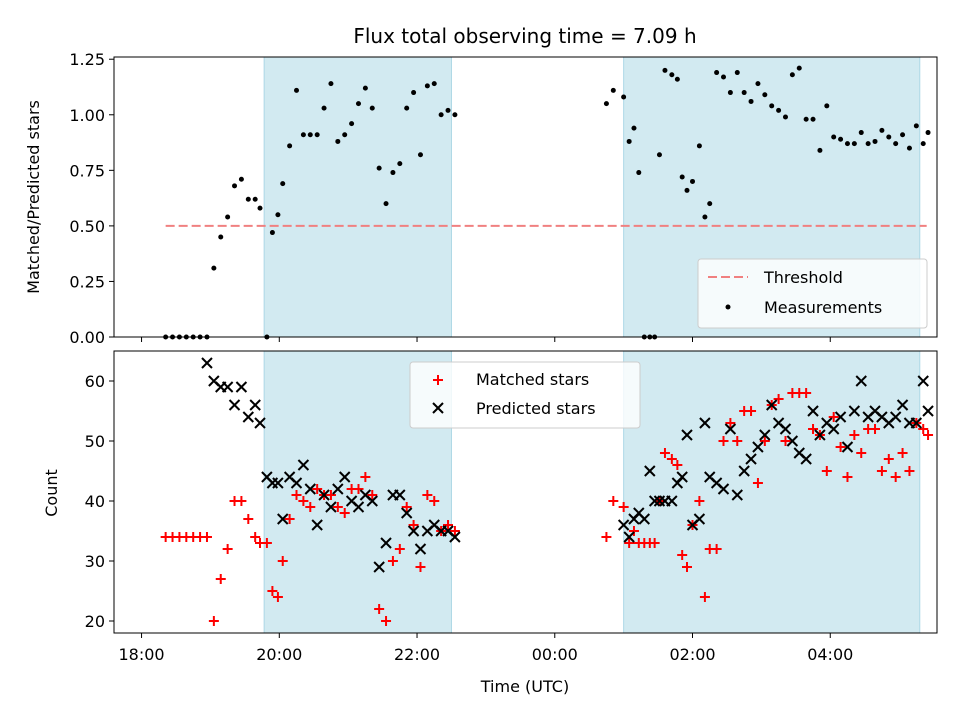  I want to click on top-y-tick-label: 1.25, so click(87, 59).